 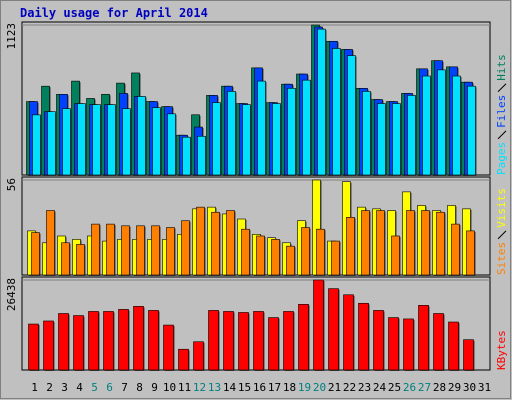 What do you see at coordinates (49, 387) in the screenshot?
I see `x-tick-label: 2` at bounding box center [49, 387].